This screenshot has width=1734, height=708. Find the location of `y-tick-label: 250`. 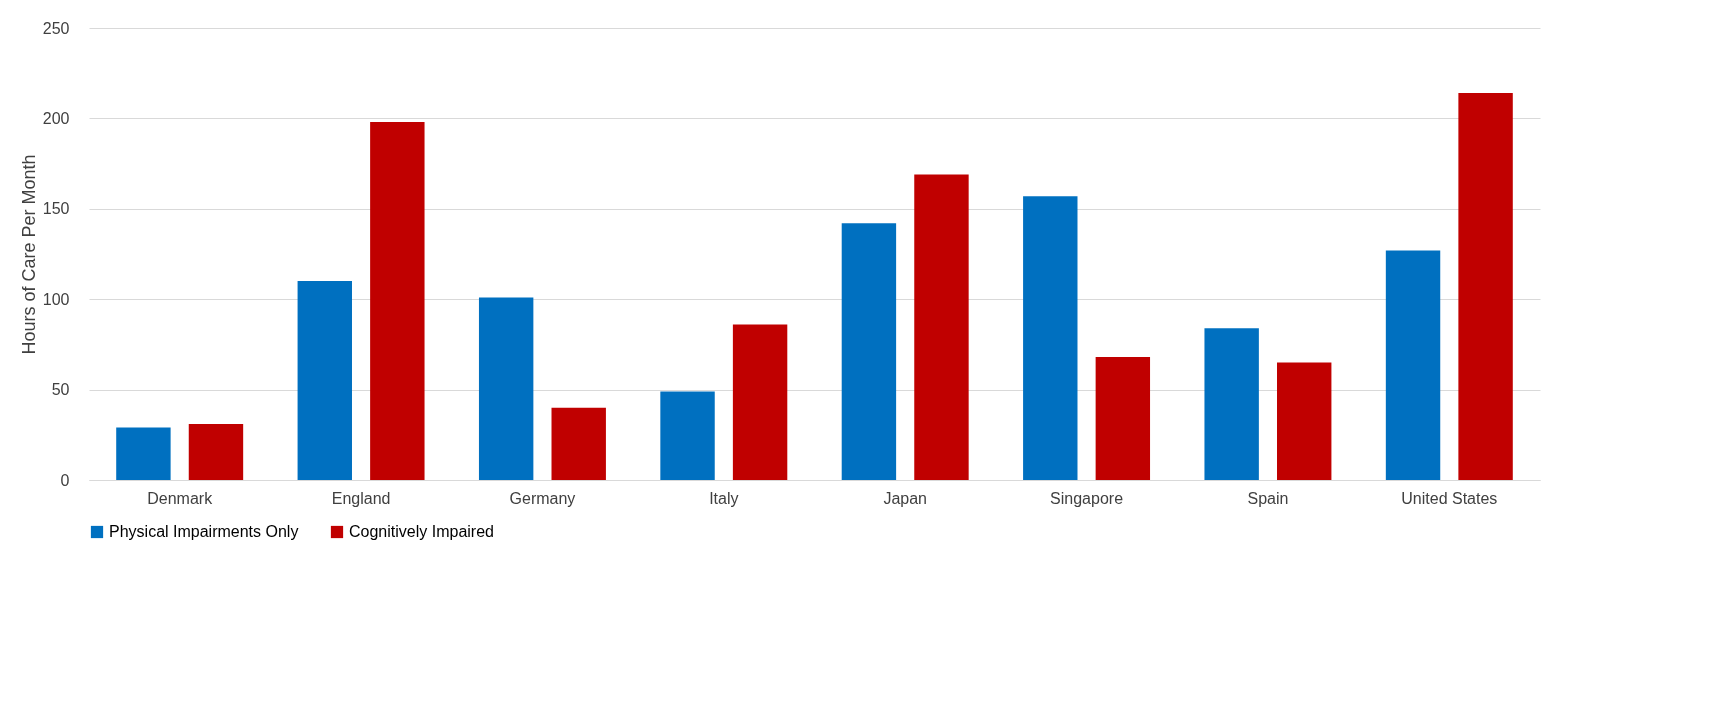

y-tick-label: 250 is located at coordinates (56, 28).